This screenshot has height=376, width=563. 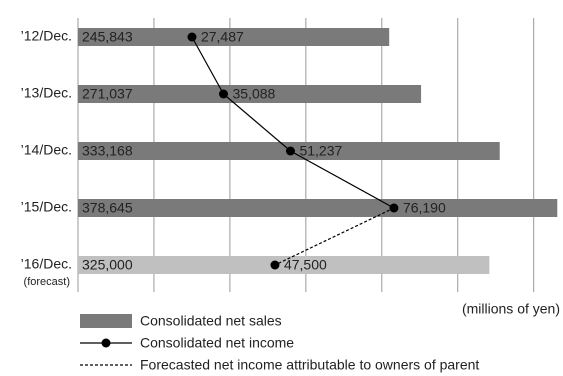 What do you see at coordinates (107, 208) in the screenshot?
I see `bar-value-label: 378,645` at bounding box center [107, 208].